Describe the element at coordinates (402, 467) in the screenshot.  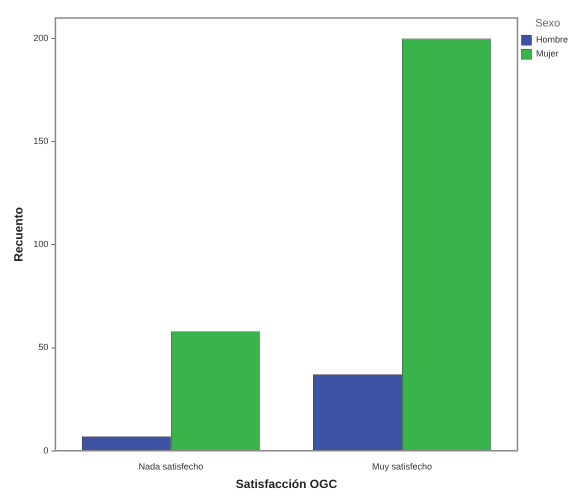
I see `x-tick-label: Muy satisfecho` at that location.